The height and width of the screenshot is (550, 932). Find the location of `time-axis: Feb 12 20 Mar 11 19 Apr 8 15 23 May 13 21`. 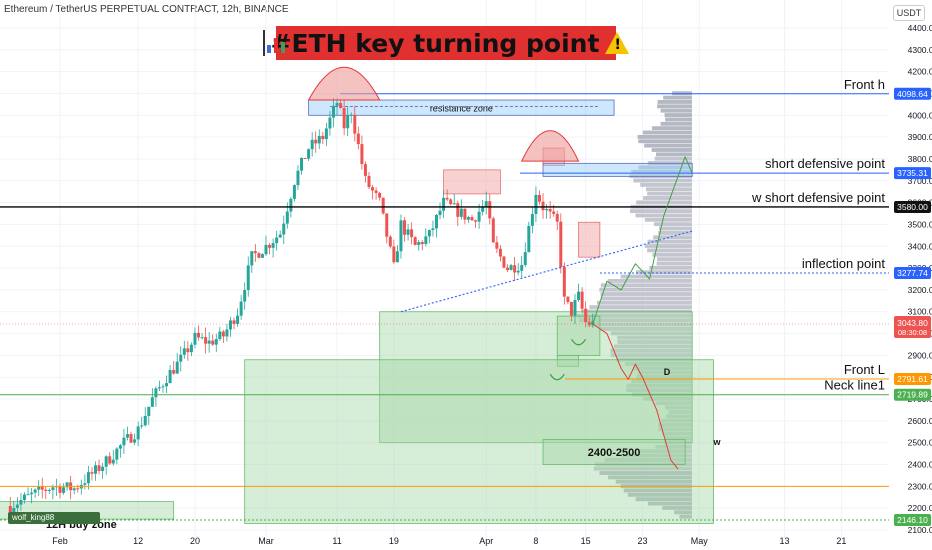

time-axis: Feb 12 20 Mar 11 19 Apr 8 15 23 May 13 21 is located at coordinates (449, 541).